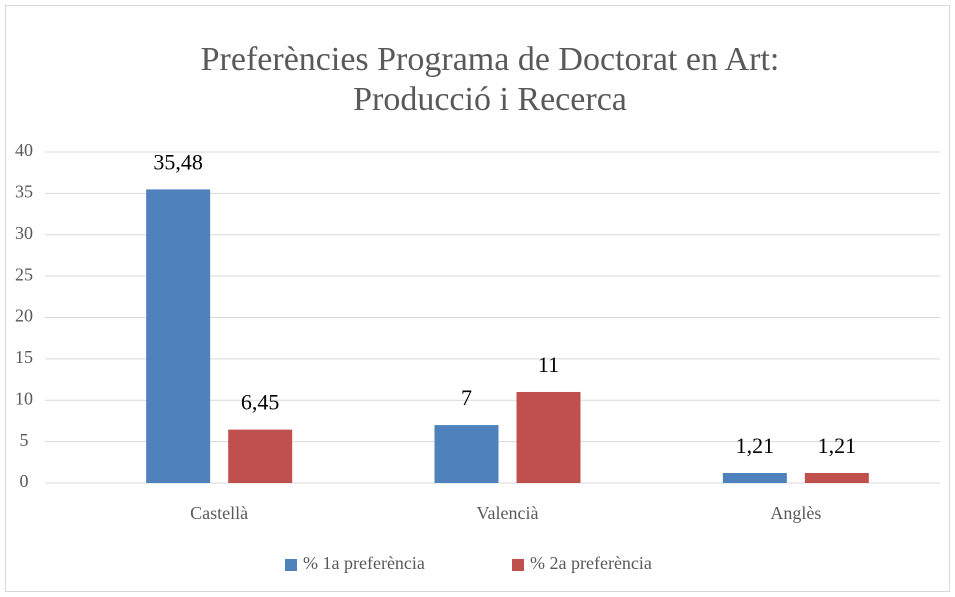 Image resolution: width=955 pixels, height=597 pixels. I want to click on data-label: 6,45, so click(260, 402).